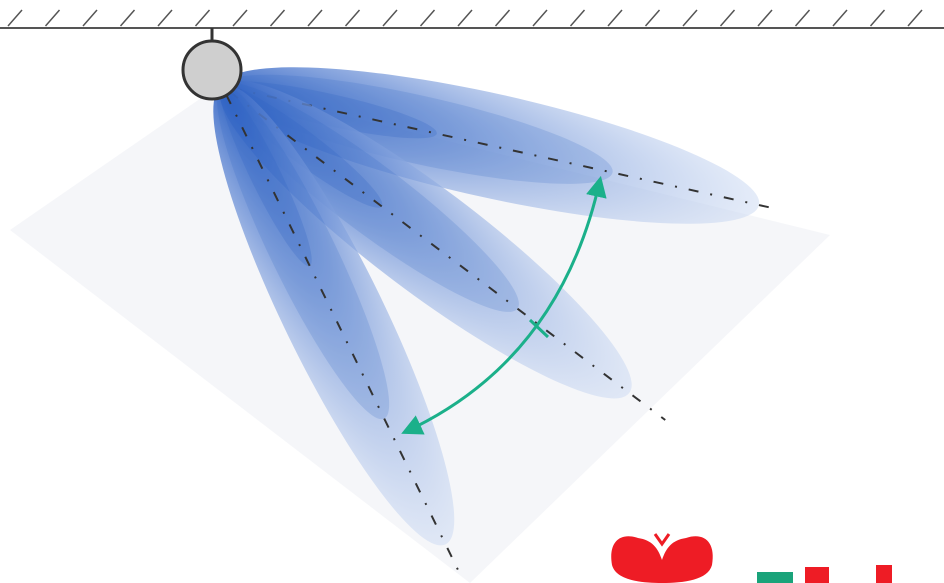  Describe the element at coordinates (539, 328) in the screenshot. I see `sweep-midpoint-tick` at that location.